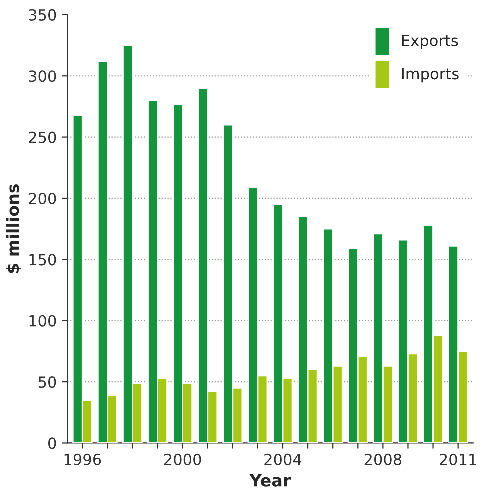 This screenshot has width=483, height=498. Describe the element at coordinates (383, 460) in the screenshot. I see `x-tick-label: 2008` at that location.